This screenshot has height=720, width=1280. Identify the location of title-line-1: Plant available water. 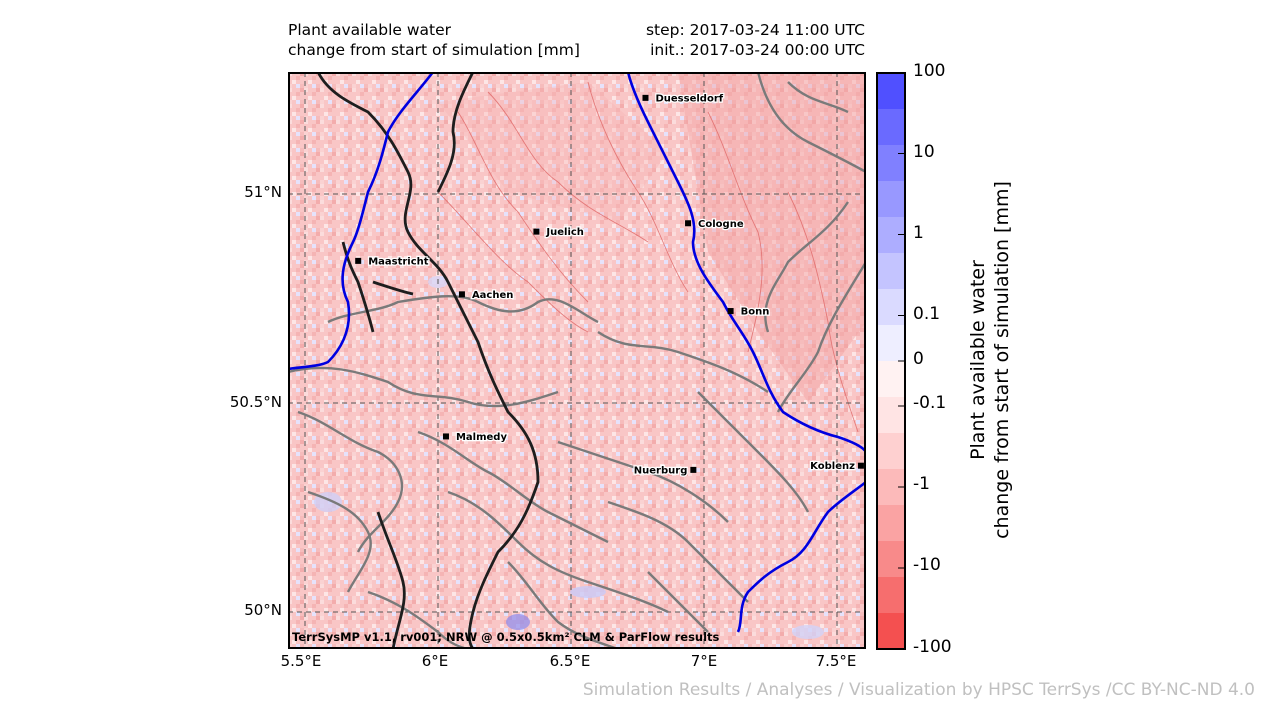
(370, 30).